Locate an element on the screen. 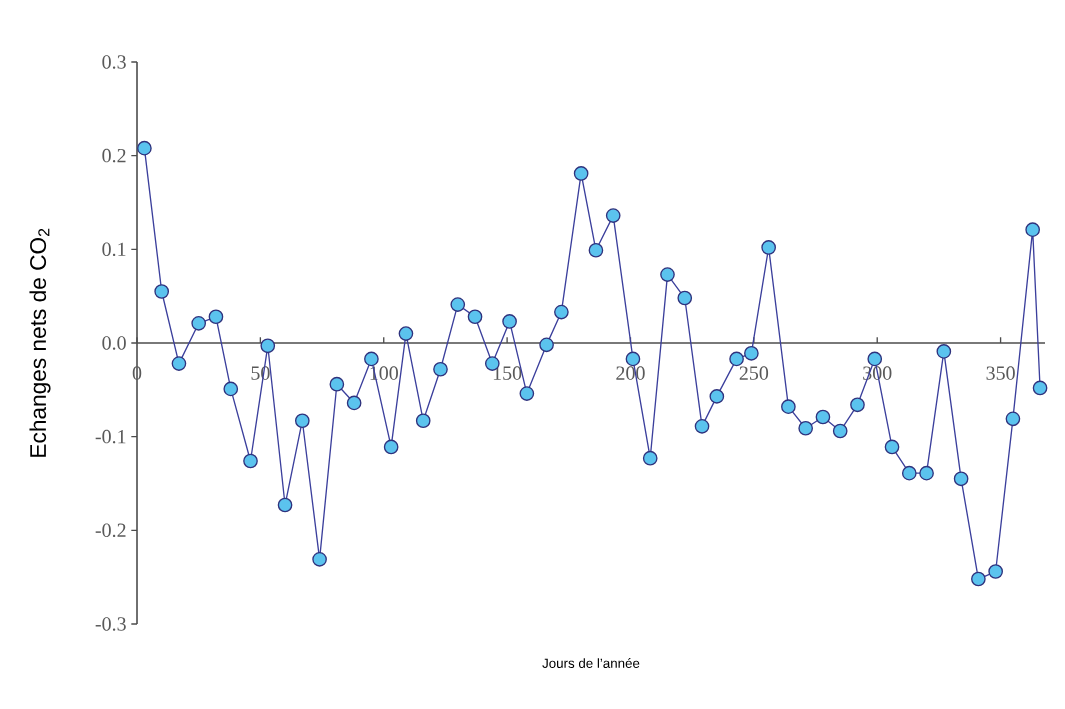 The width and height of the screenshot is (1065, 709). y-tick-label: 0.1 is located at coordinates (114, 249).